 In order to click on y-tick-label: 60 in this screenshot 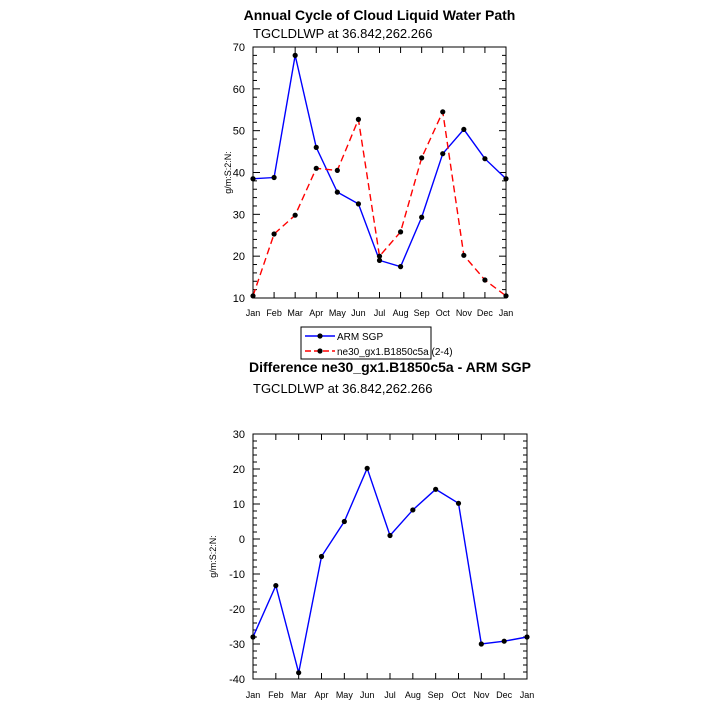, I will do `click(239, 90)`.